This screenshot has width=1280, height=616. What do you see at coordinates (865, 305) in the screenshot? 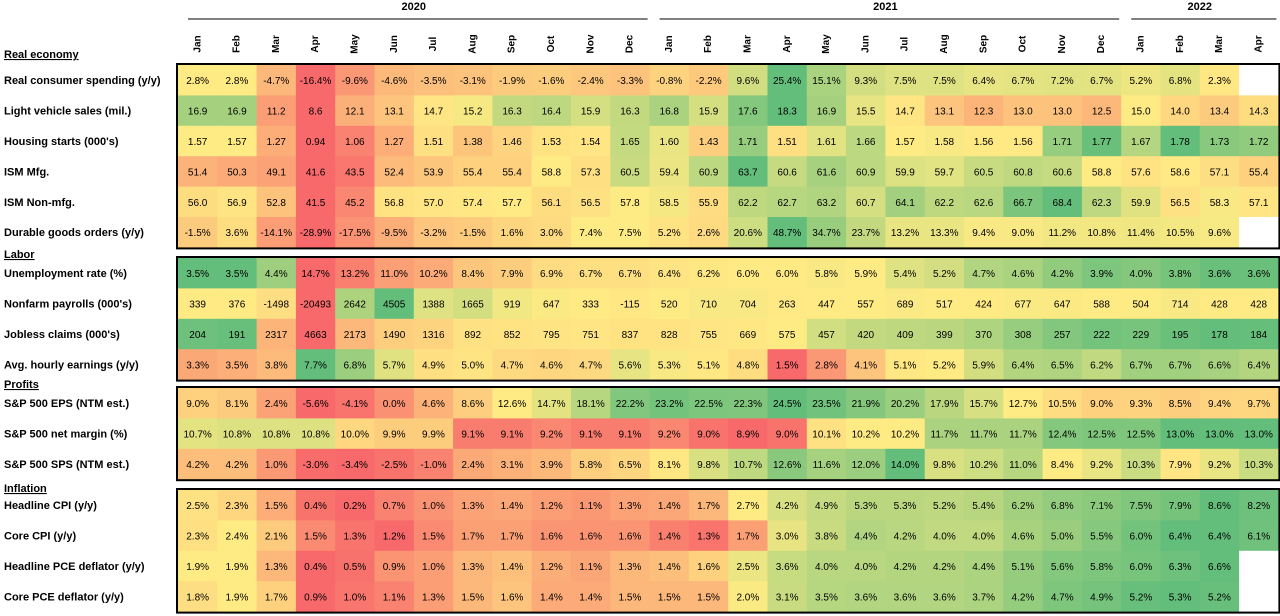
I see `cell-value: 557` at bounding box center [865, 305].